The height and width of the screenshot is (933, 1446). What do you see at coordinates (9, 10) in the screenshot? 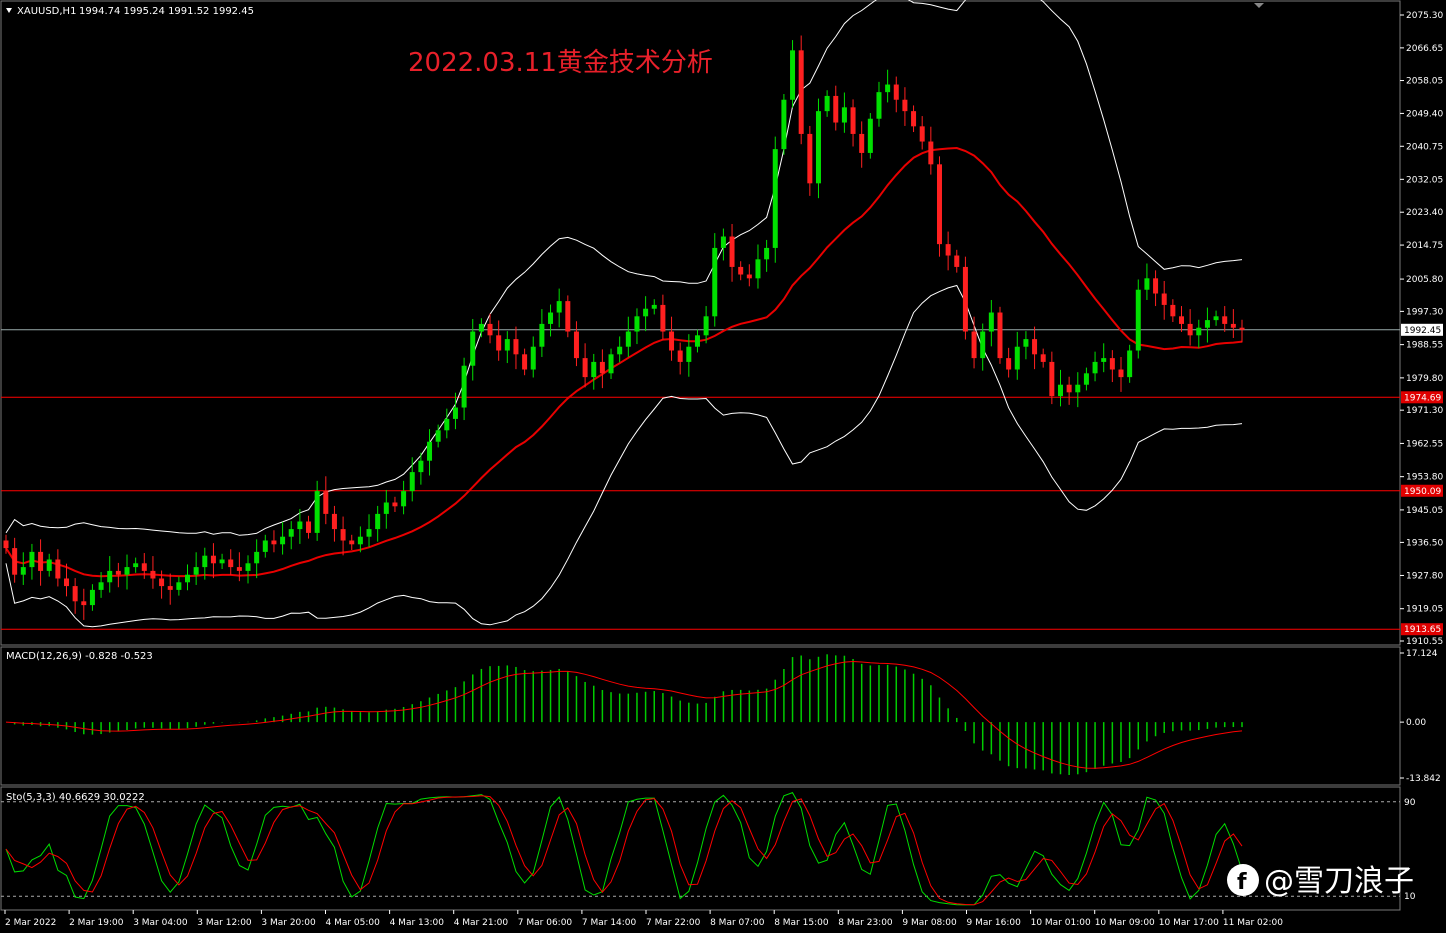
I see `dropdown-triangle-icon` at bounding box center [9, 10].